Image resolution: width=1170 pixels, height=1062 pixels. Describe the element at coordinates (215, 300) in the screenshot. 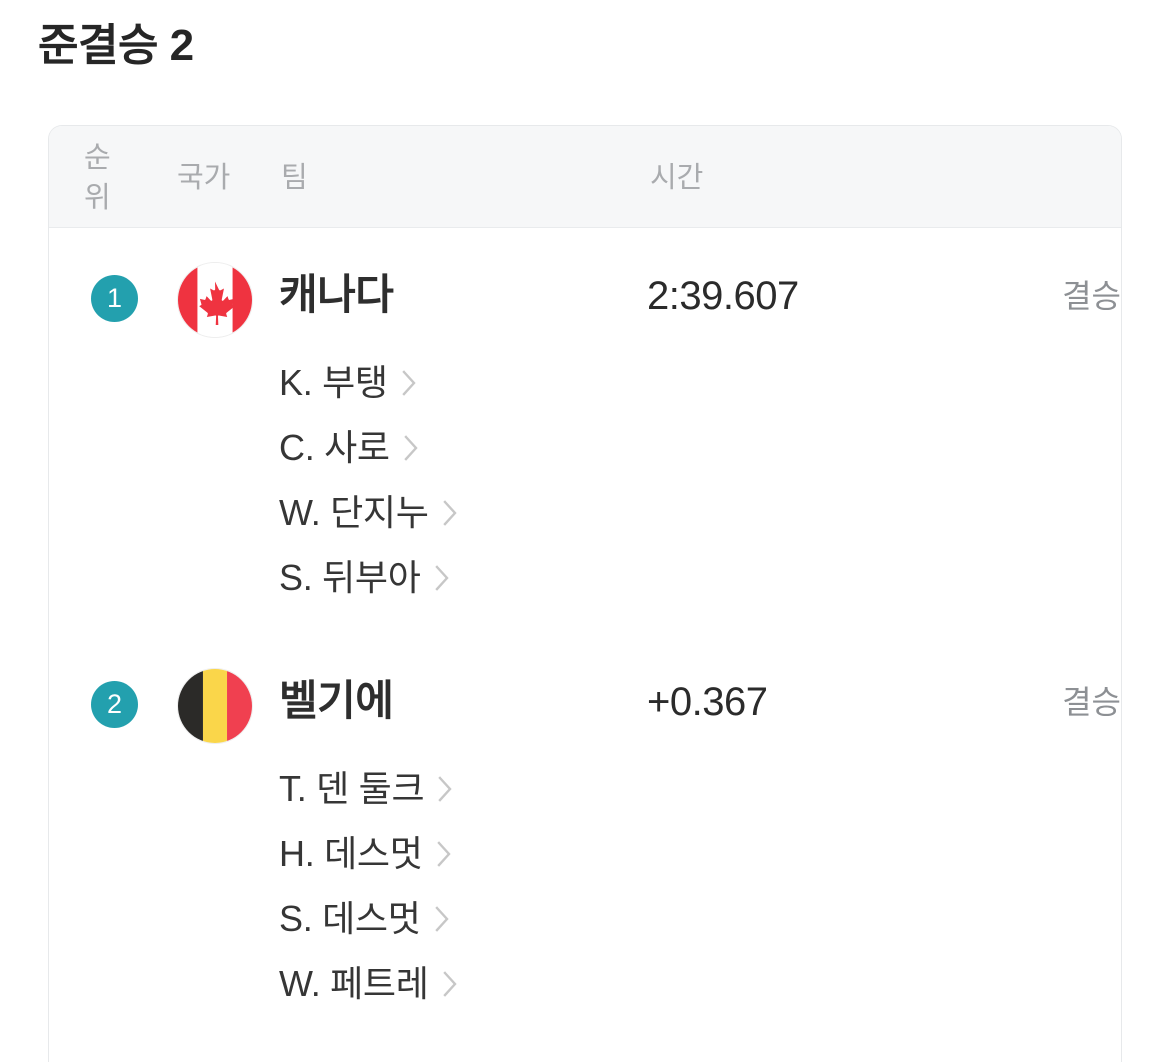

I see `canada-flag-icon` at that location.